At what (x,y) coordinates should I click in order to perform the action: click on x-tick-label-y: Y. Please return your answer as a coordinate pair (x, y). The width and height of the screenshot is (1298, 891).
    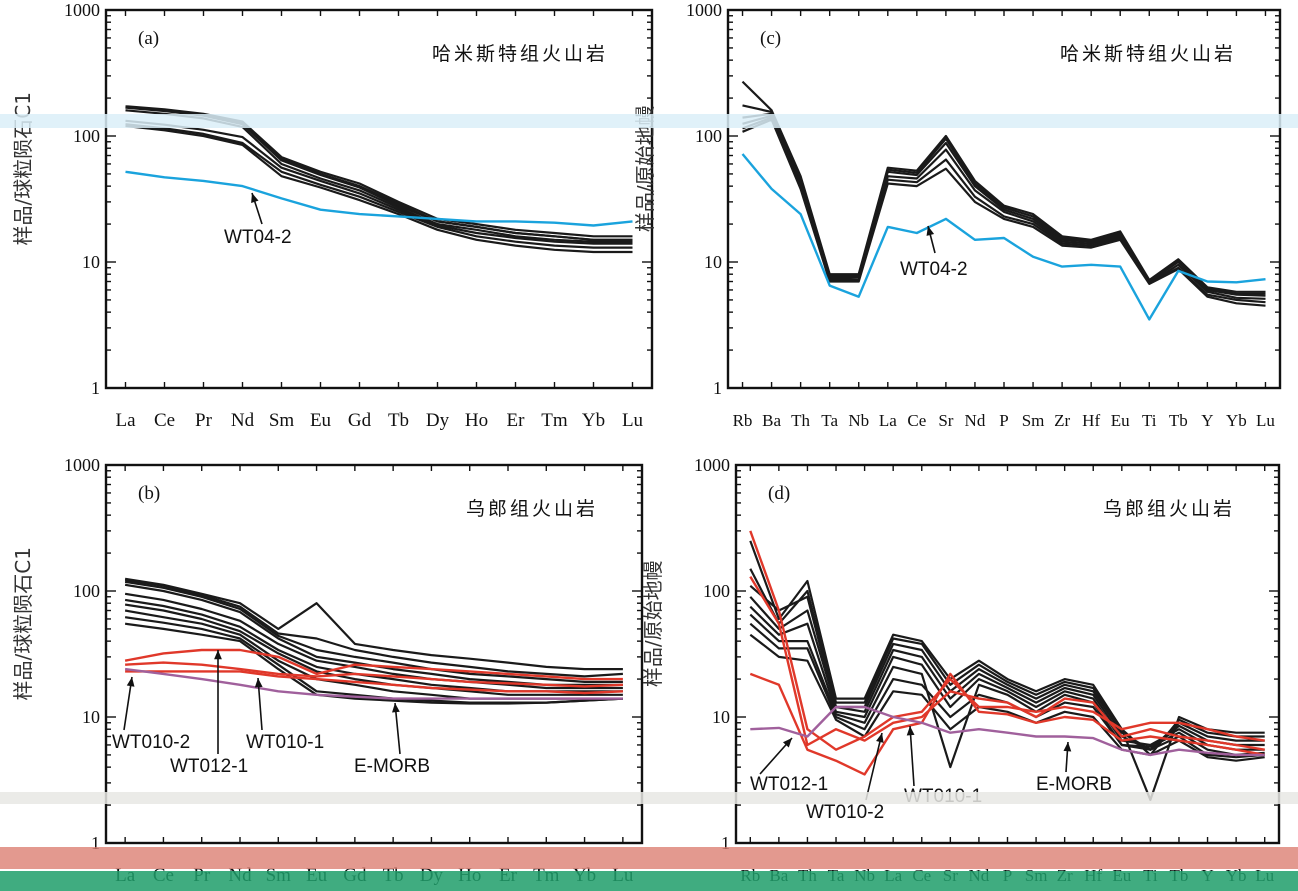
    Looking at the image, I should click on (1207, 420).